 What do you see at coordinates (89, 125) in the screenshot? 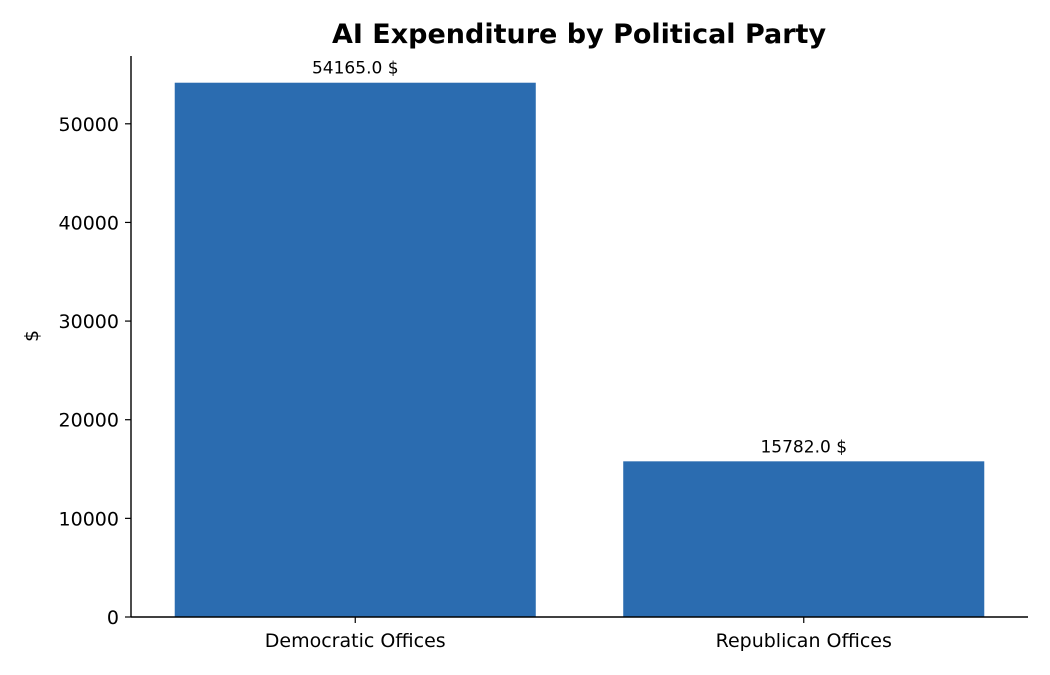
I see `y-tick-label: 50000` at bounding box center [89, 125].